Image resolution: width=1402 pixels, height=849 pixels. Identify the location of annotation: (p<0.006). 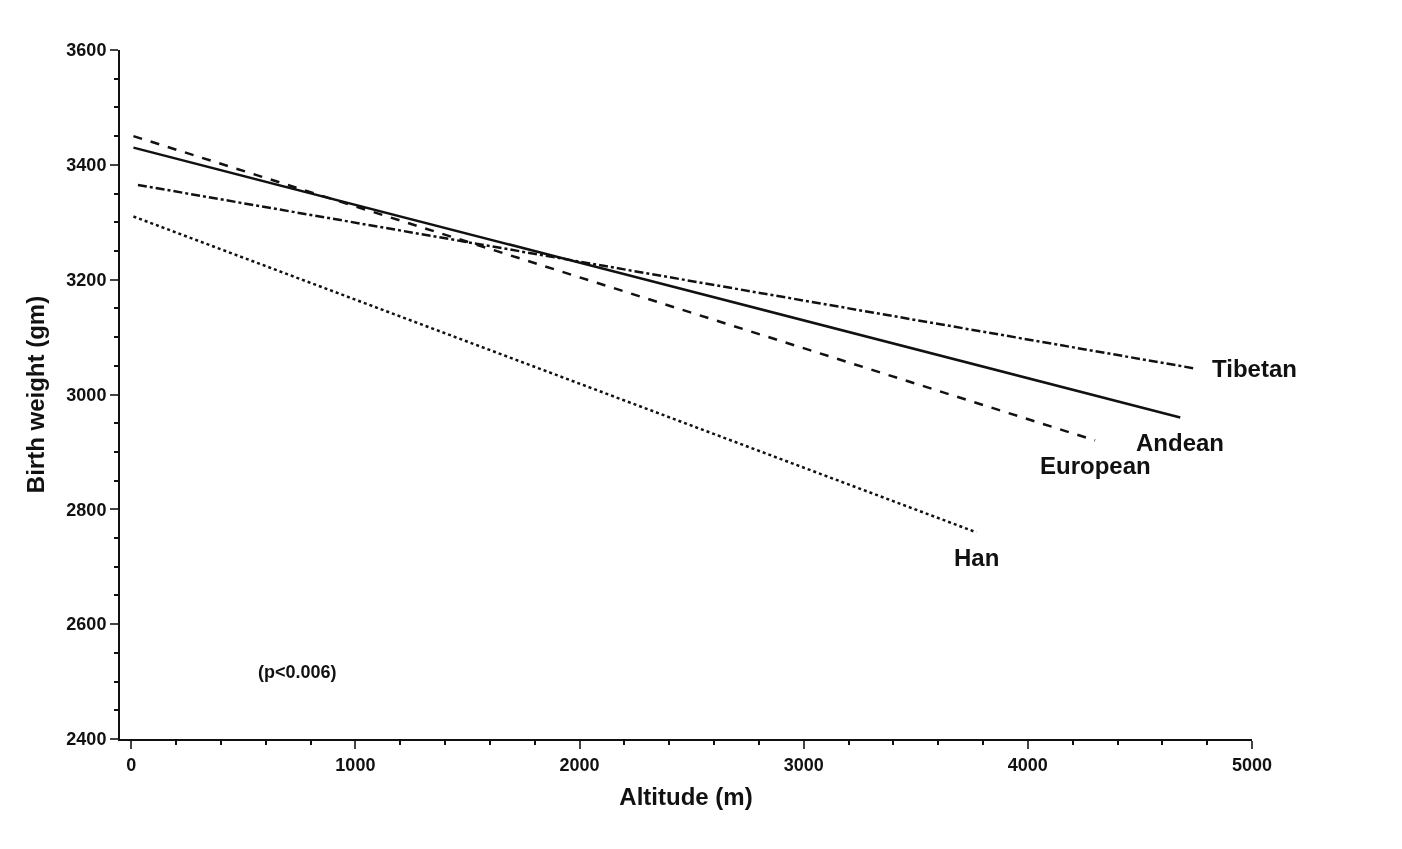
(297, 672).